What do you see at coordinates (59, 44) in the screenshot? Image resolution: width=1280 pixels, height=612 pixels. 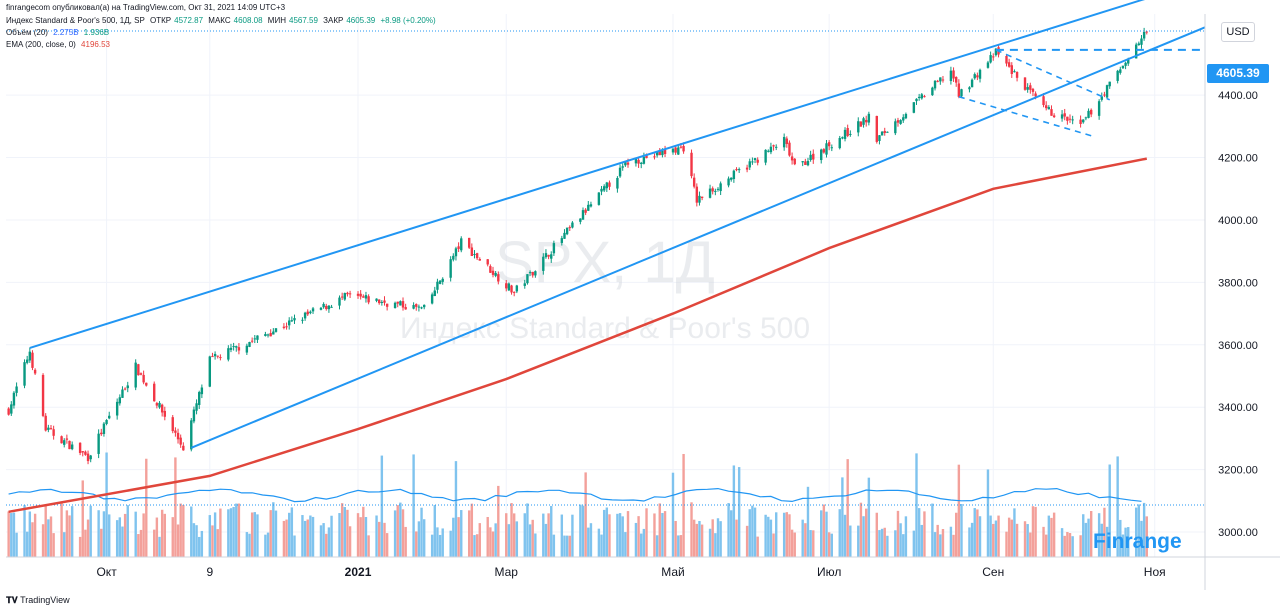 I see `ema-legend: EMA (200, close, 0) 4196.53` at bounding box center [59, 44].